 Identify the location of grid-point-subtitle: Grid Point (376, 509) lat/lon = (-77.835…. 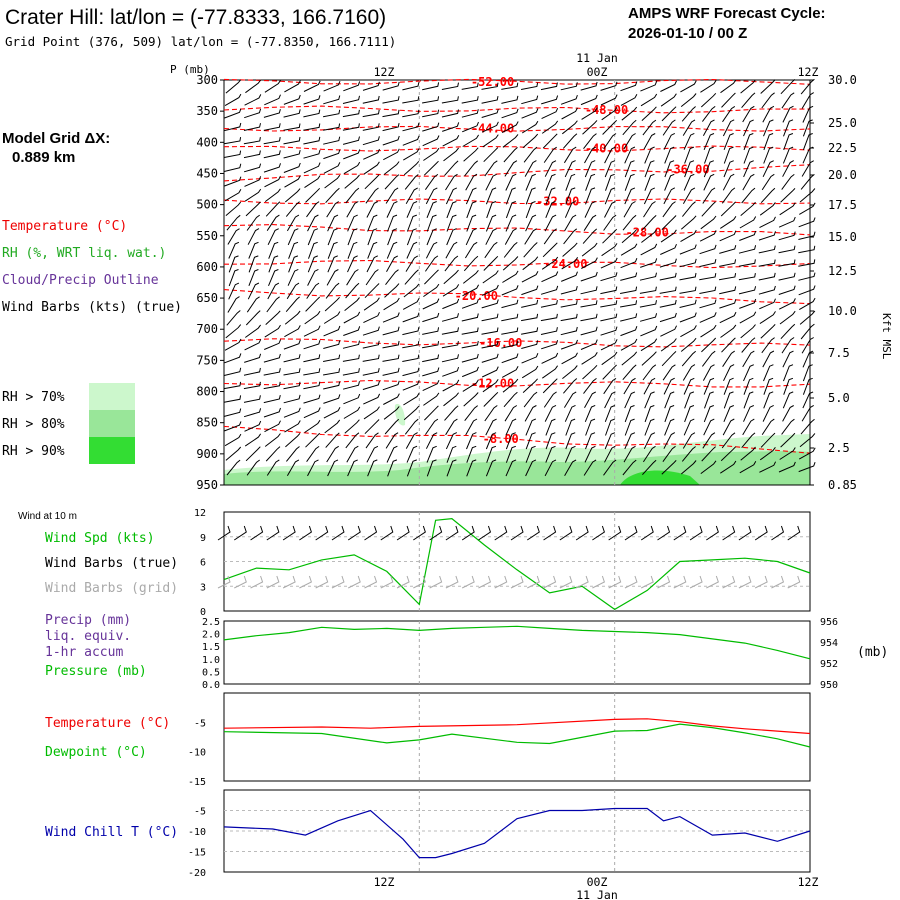
(200, 41).